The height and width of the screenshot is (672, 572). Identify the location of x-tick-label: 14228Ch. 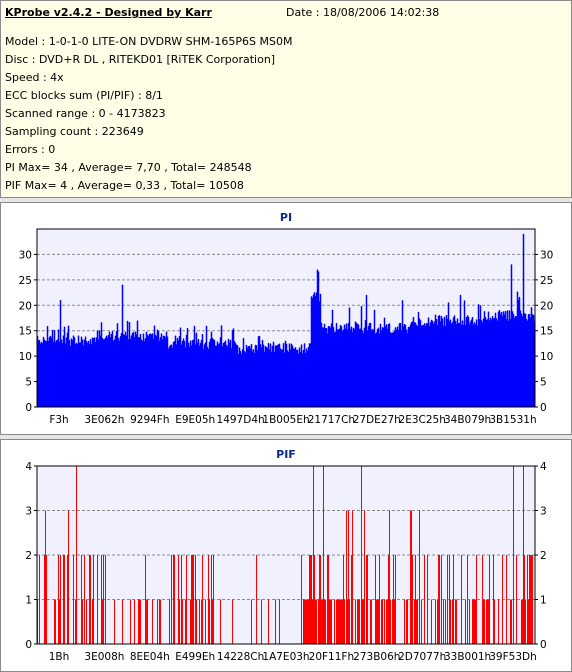
(240, 657).